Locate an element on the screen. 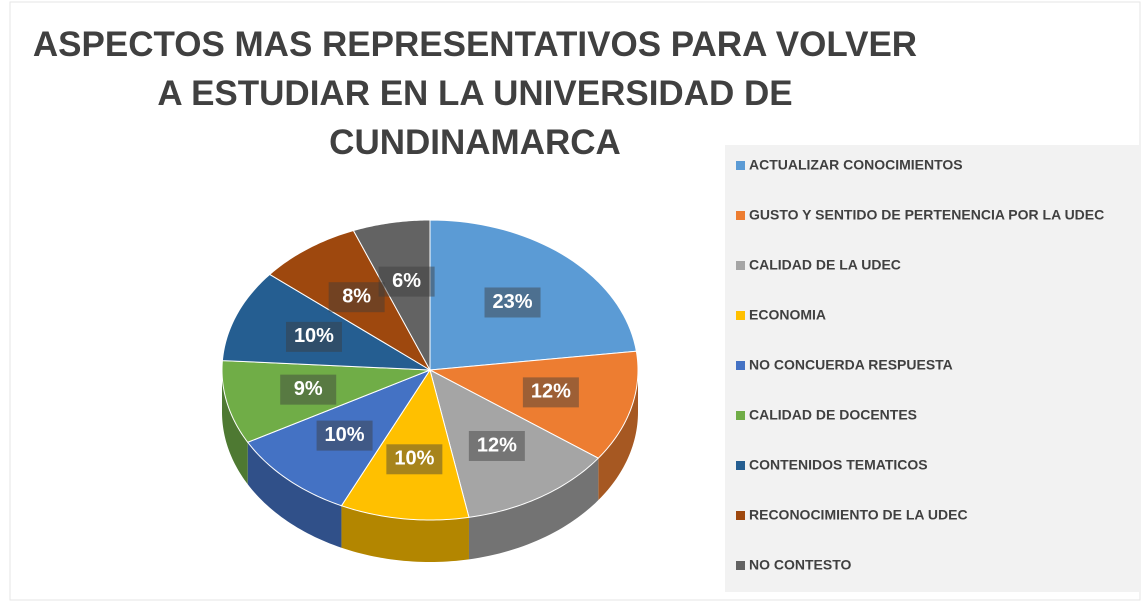  legend-label: NO CONCUERDA RESPUESTA is located at coordinates (851, 365).